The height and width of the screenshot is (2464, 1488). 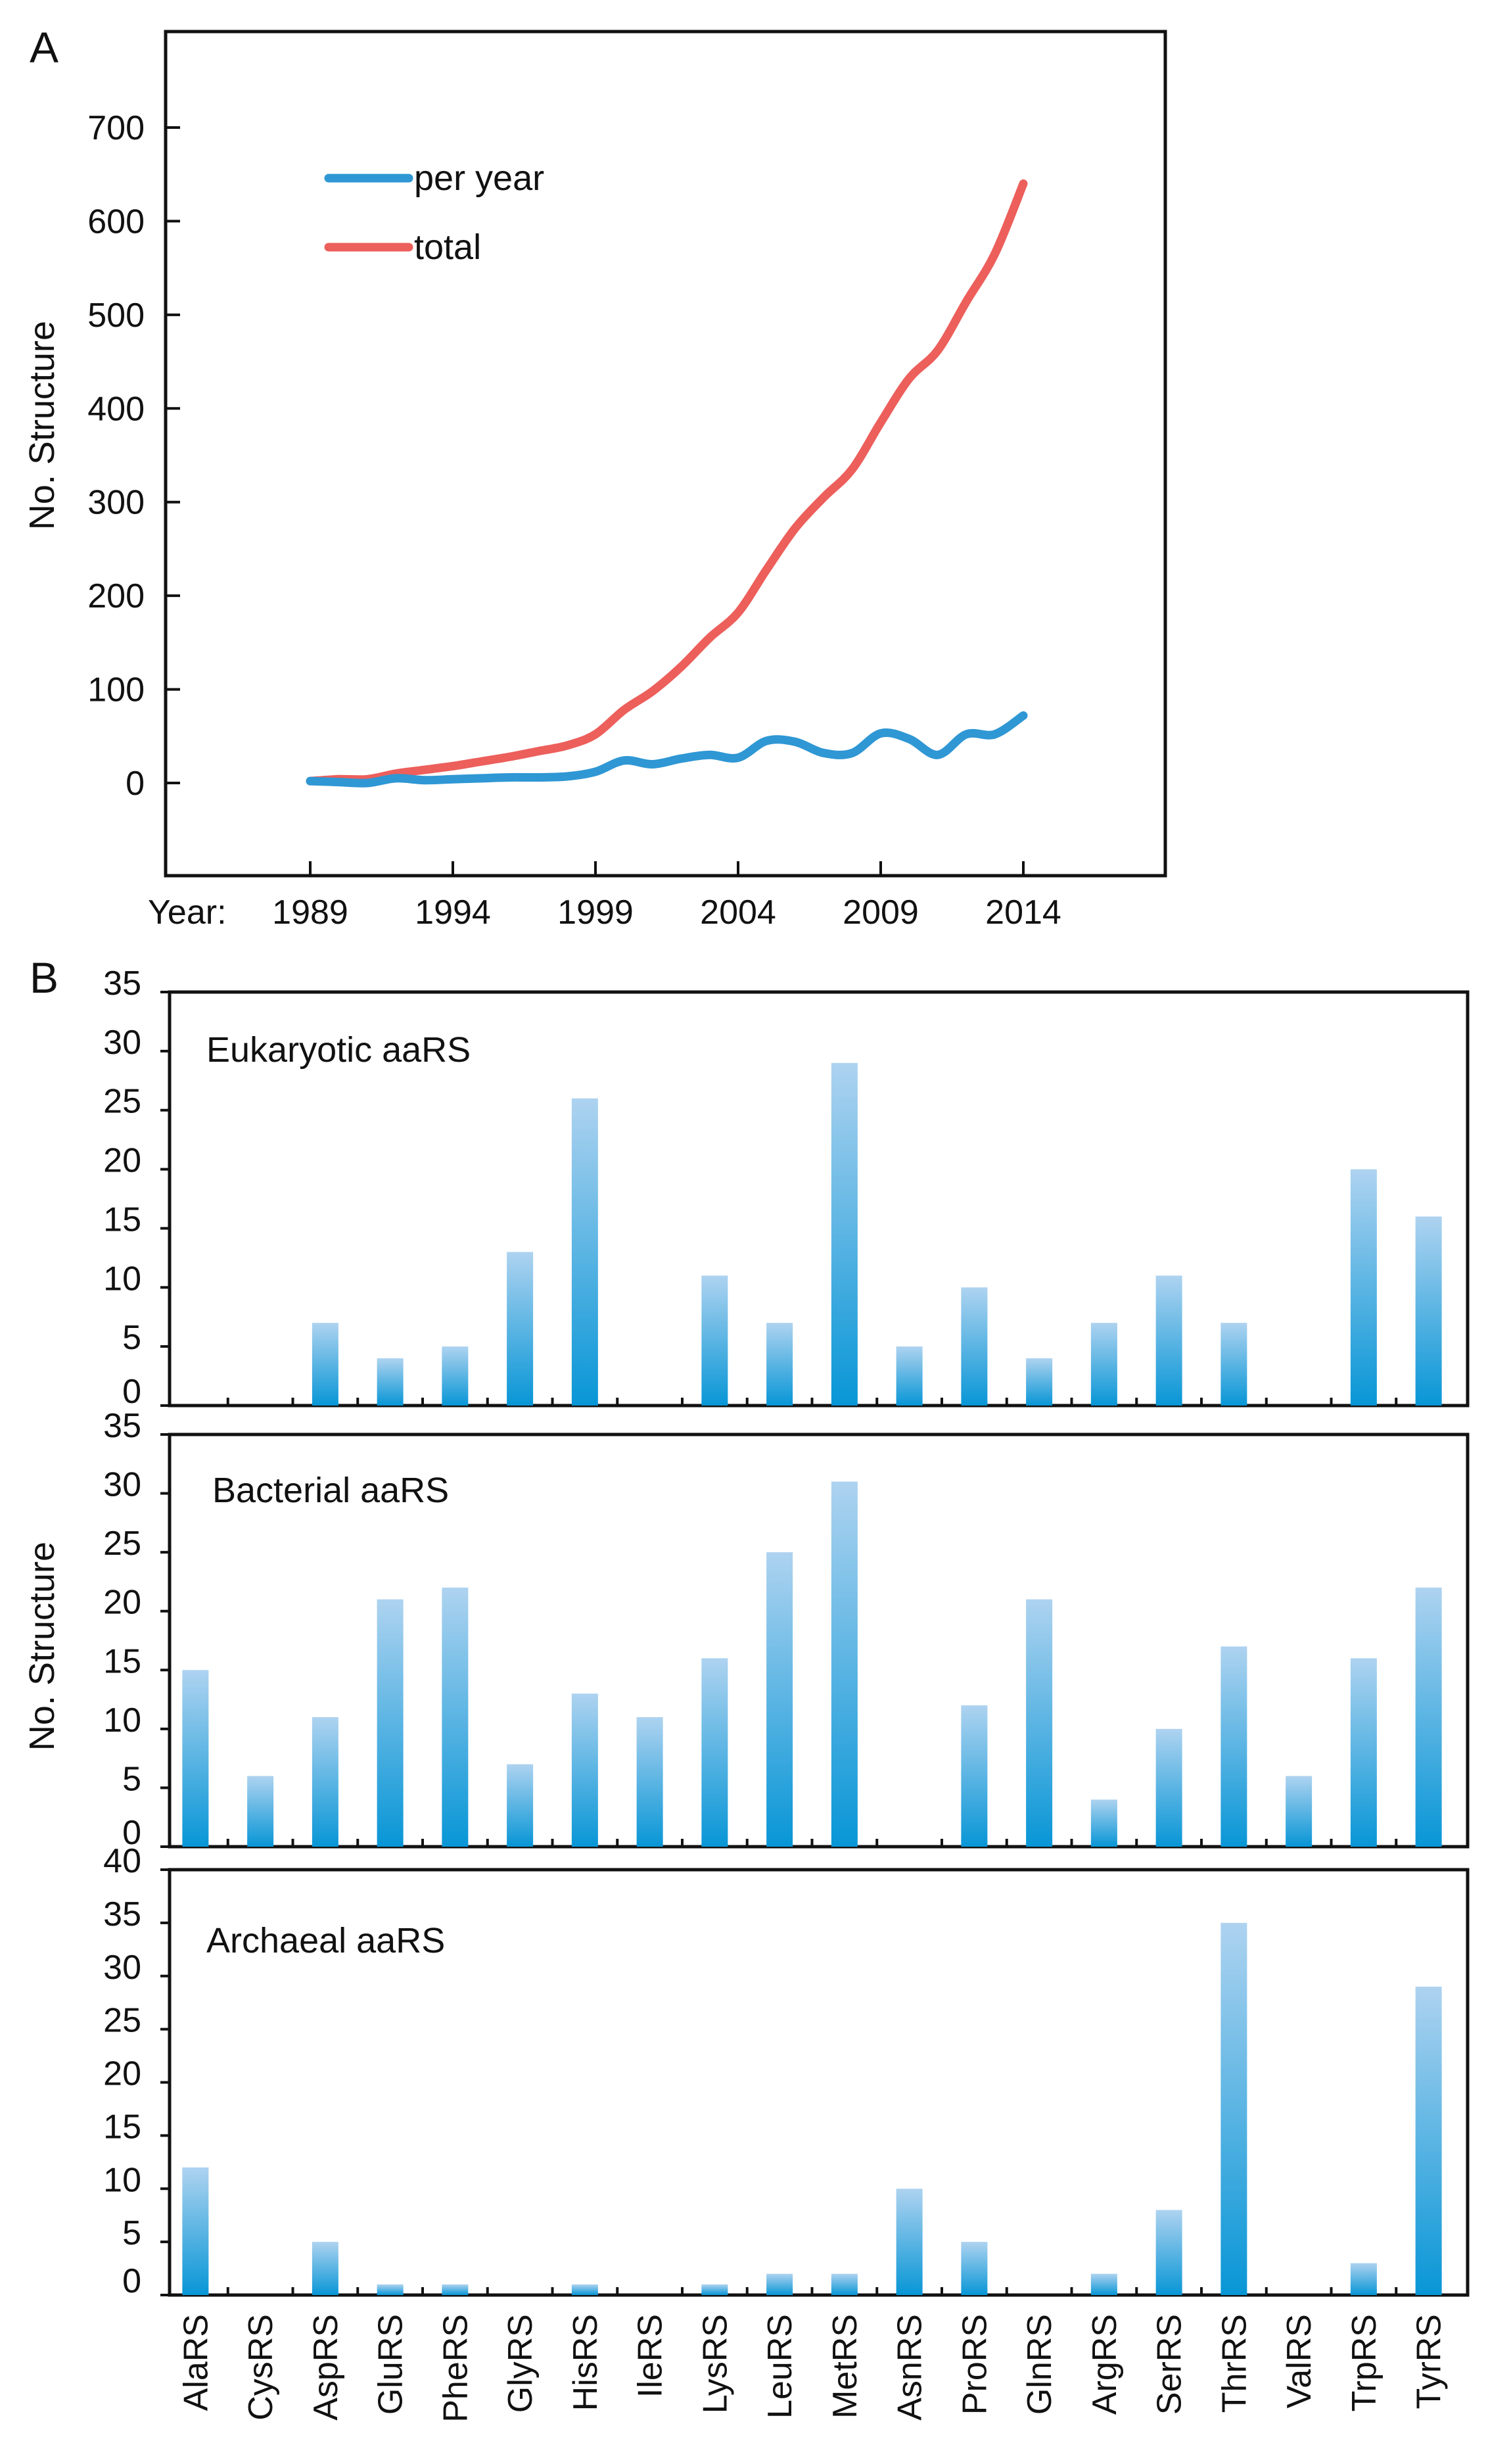 I want to click on x-tick-label: 1999, so click(x=595, y=912).